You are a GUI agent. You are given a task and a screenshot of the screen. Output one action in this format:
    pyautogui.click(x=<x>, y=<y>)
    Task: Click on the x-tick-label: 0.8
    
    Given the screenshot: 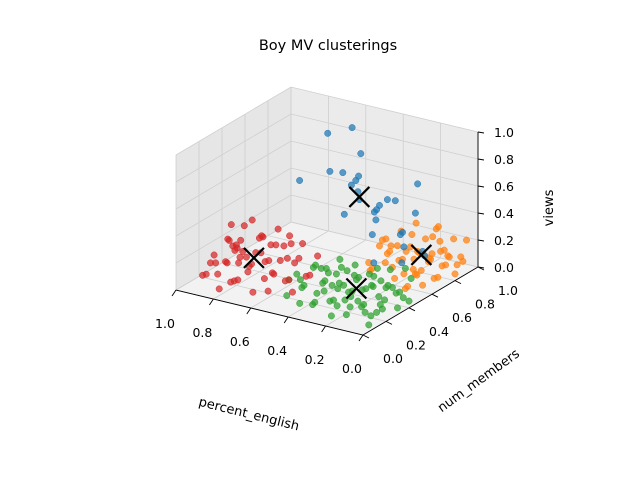 What is the action you would take?
    pyautogui.click(x=202, y=332)
    